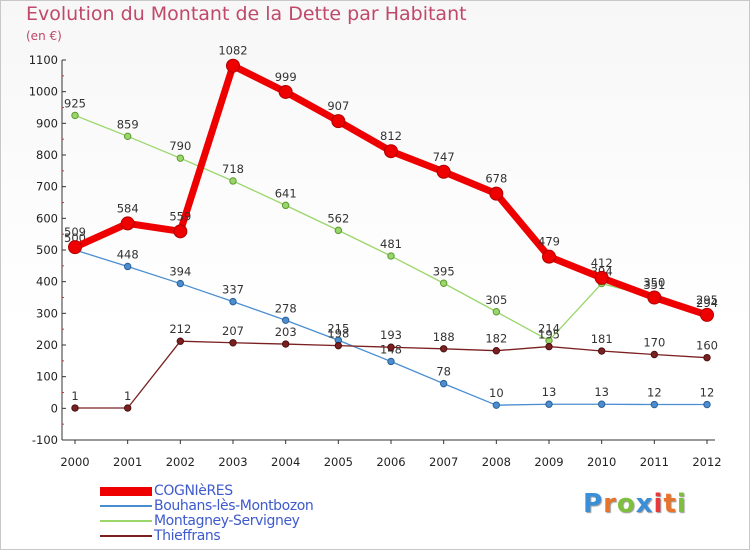 The width and height of the screenshot is (750, 550). I want to click on legend-label: Bouhans-lès-Montbozon, so click(234, 506).